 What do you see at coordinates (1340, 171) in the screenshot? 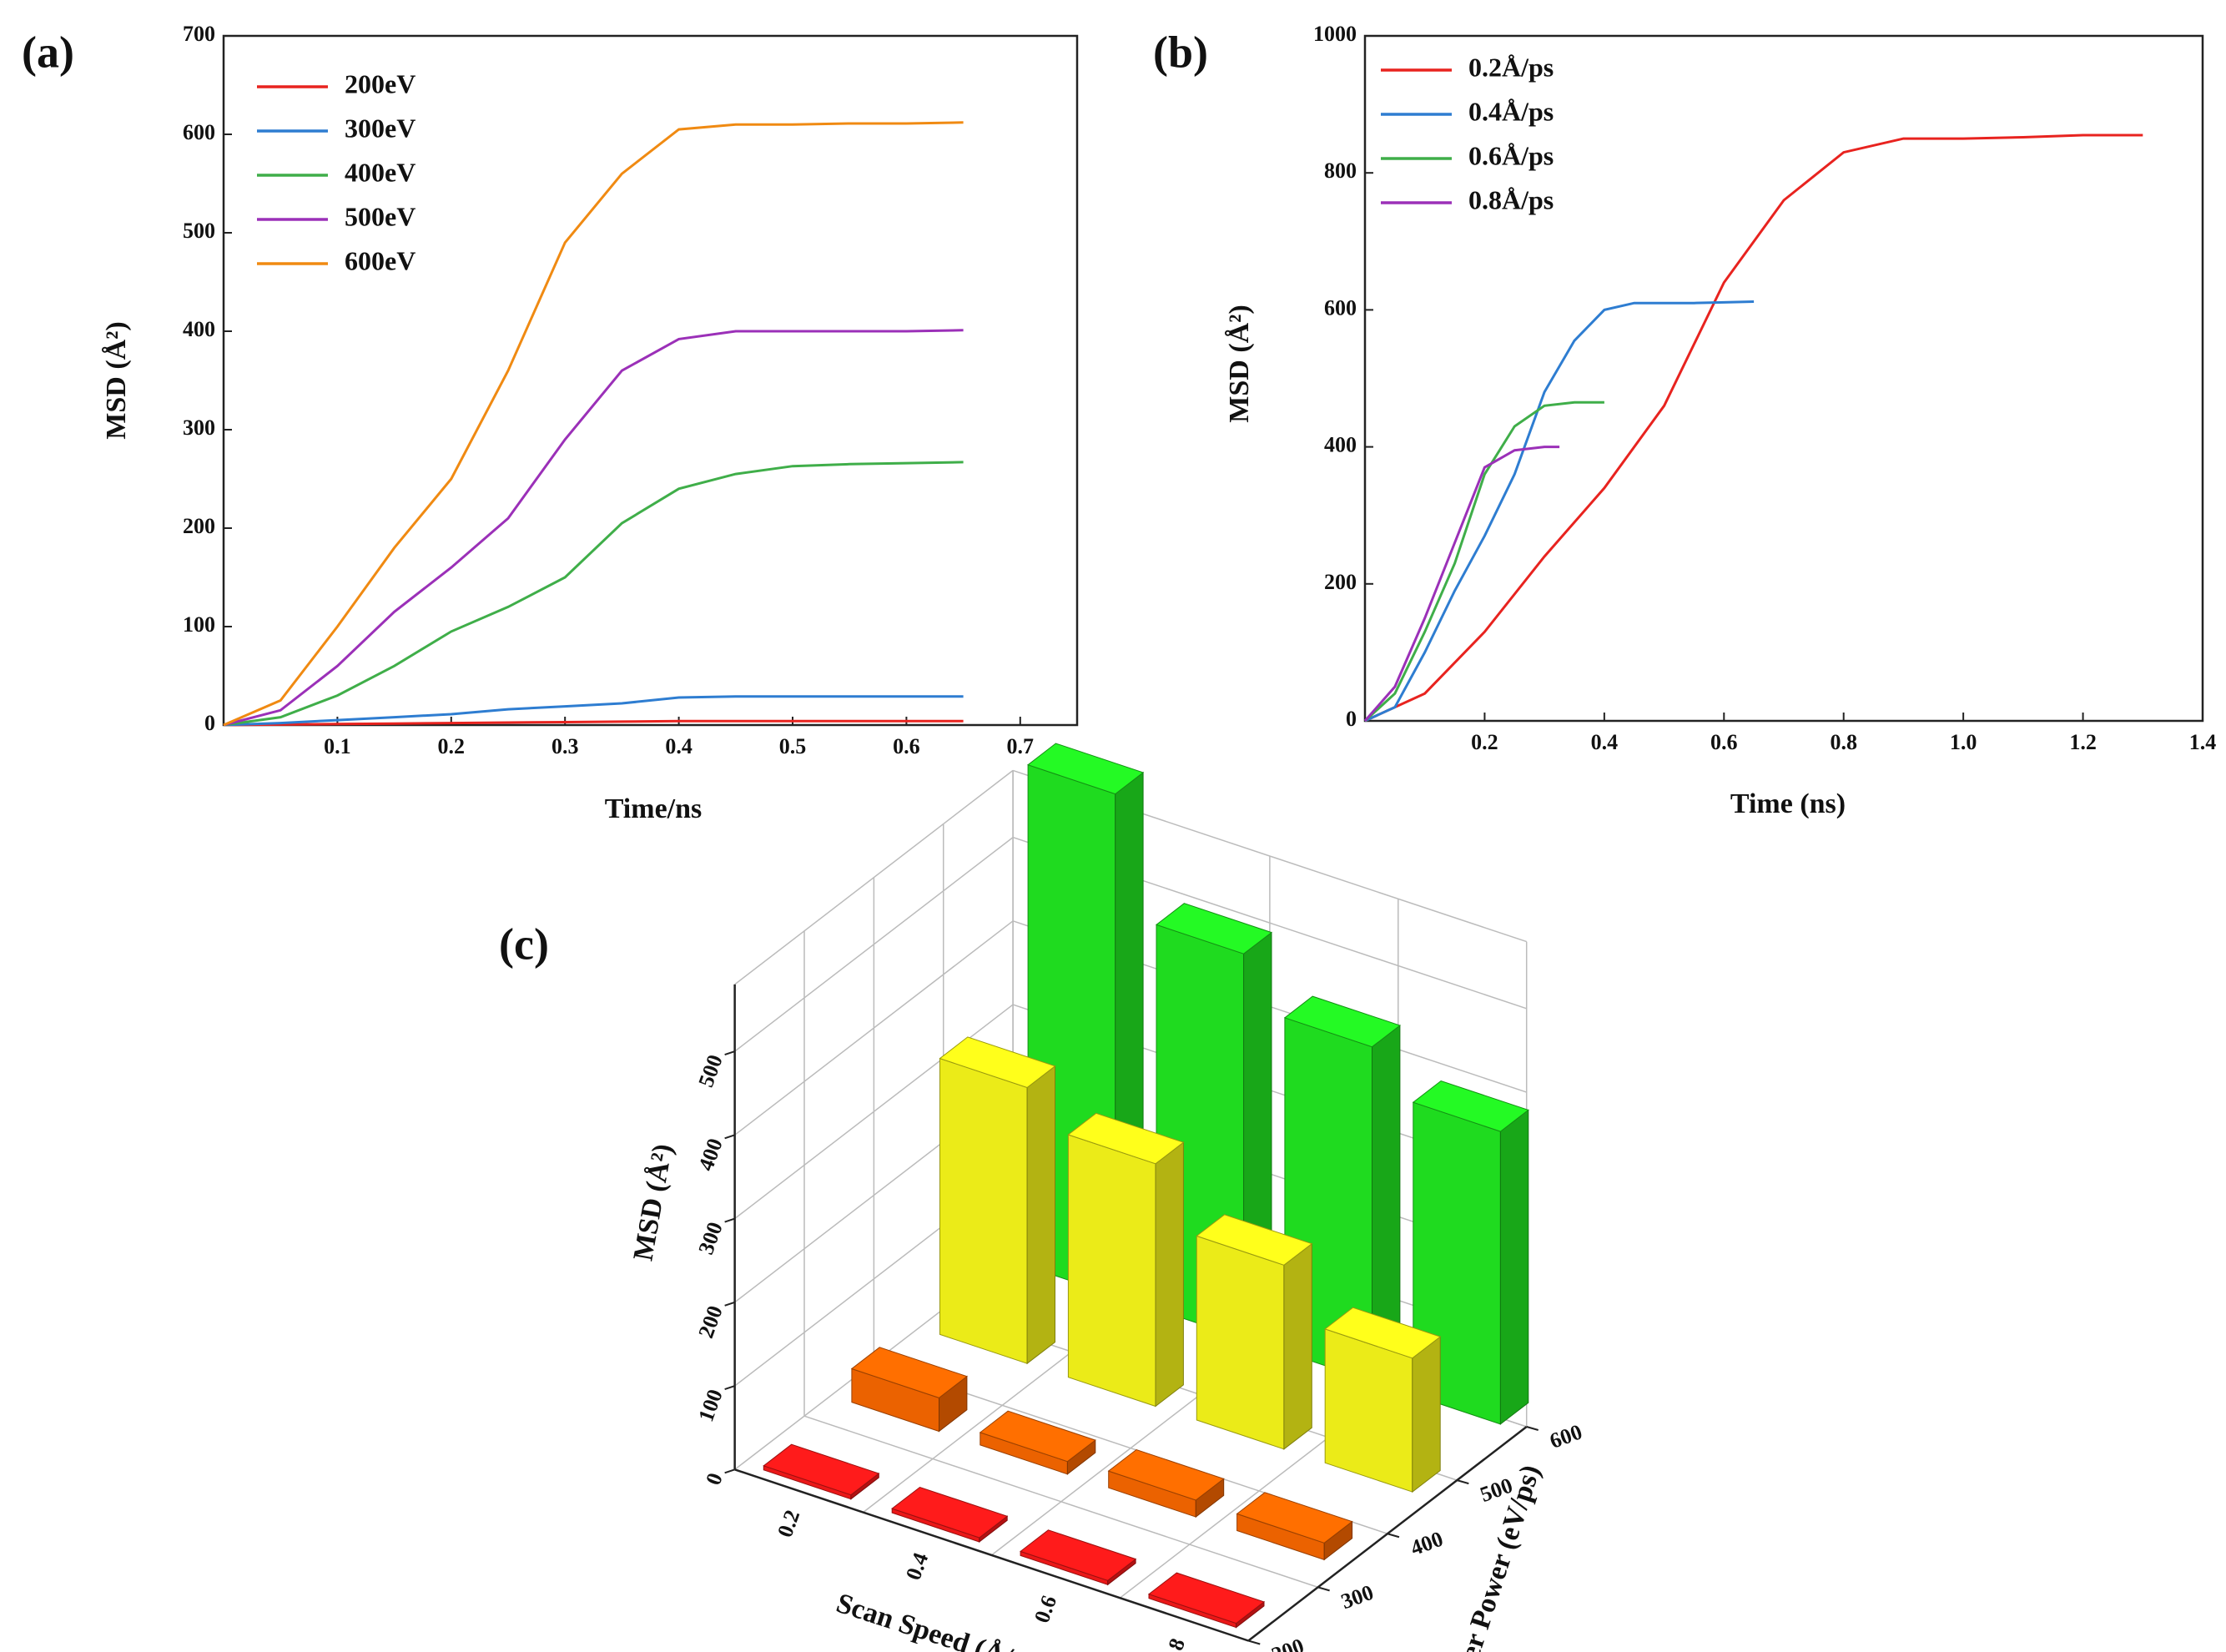
I see `y-tick-label: 800` at bounding box center [1340, 171].